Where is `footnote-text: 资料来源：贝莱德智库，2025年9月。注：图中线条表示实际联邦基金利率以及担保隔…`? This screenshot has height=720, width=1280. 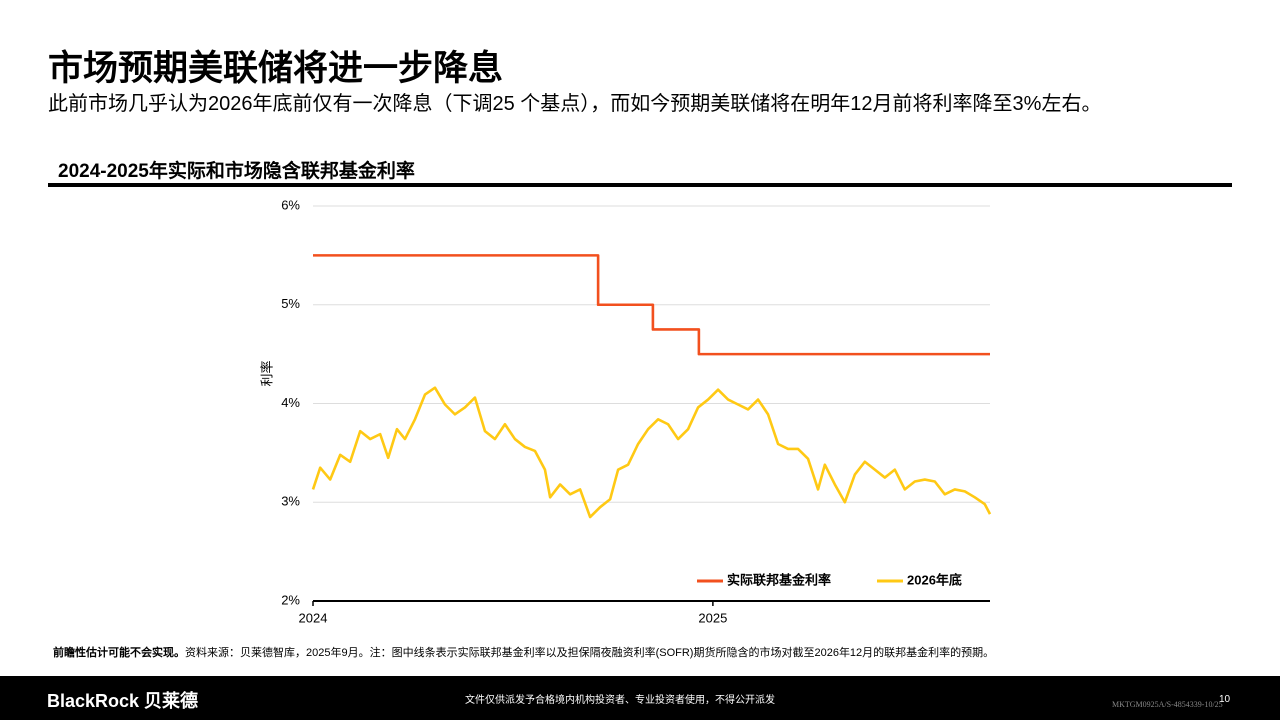
footnote-text: 资料来源：贝莱德智库，2025年9月。注：图中线条表示实际联邦基金利率以及担保隔… is located at coordinates (590, 653).